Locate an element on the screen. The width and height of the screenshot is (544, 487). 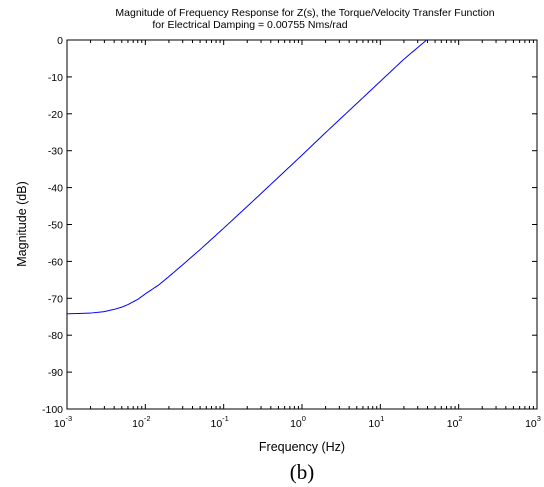
y-axis-tick-labels: 0 -10 -20 -30 -40 -50 -60 -70 -80 -90 -100 is located at coordinates (52, 225).